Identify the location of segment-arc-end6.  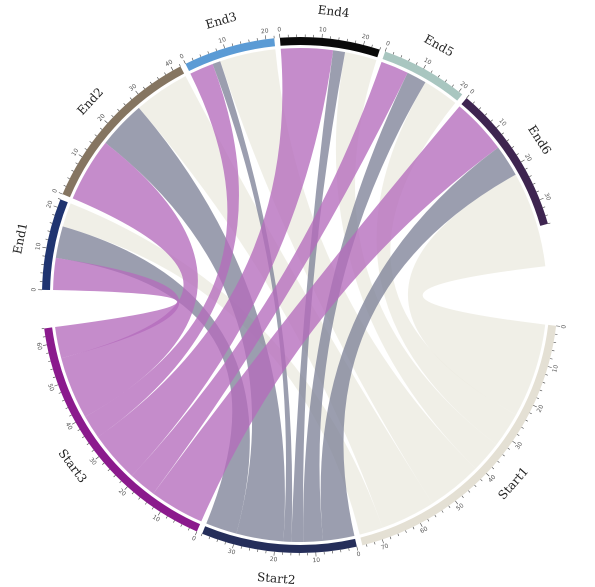
(504, 161).